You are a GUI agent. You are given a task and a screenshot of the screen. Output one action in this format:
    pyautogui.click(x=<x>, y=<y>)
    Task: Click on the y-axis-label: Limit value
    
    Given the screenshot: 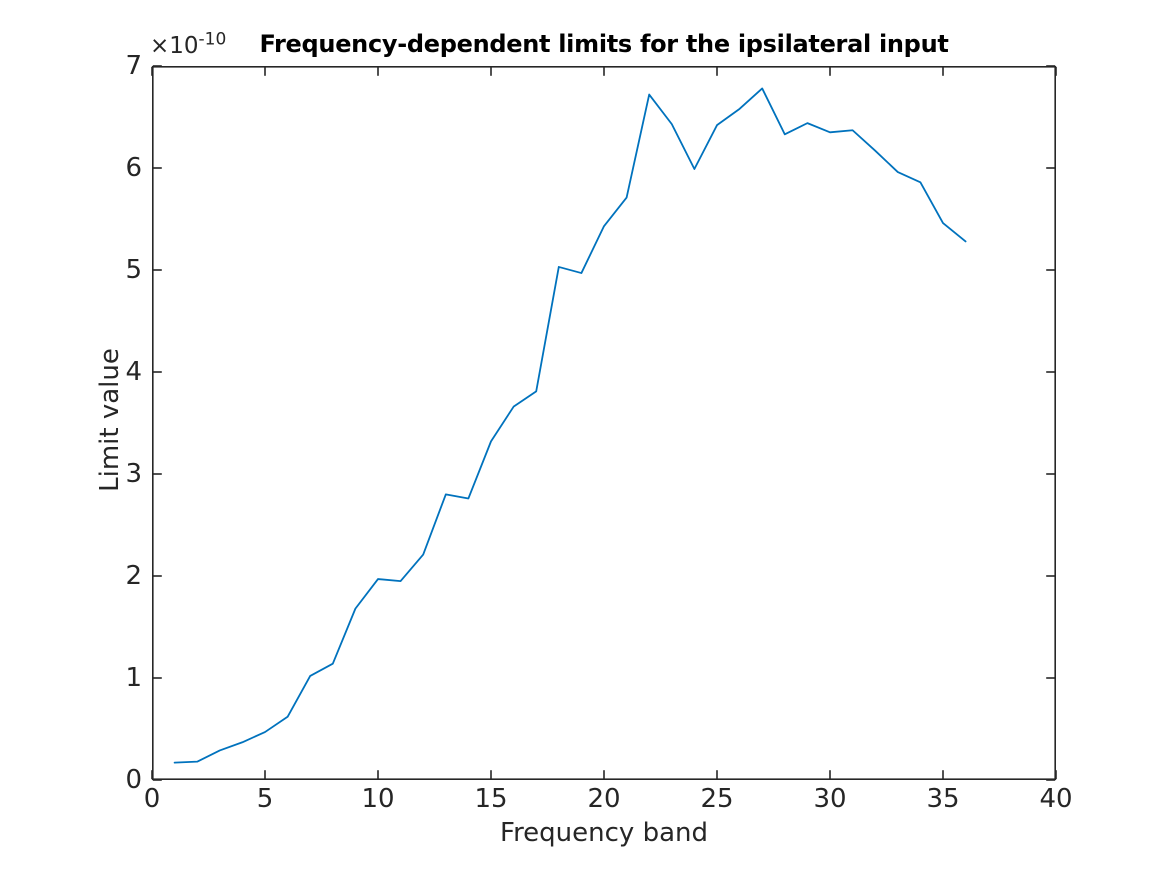 What is the action you would take?
    pyautogui.click(x=110, y=420)
    